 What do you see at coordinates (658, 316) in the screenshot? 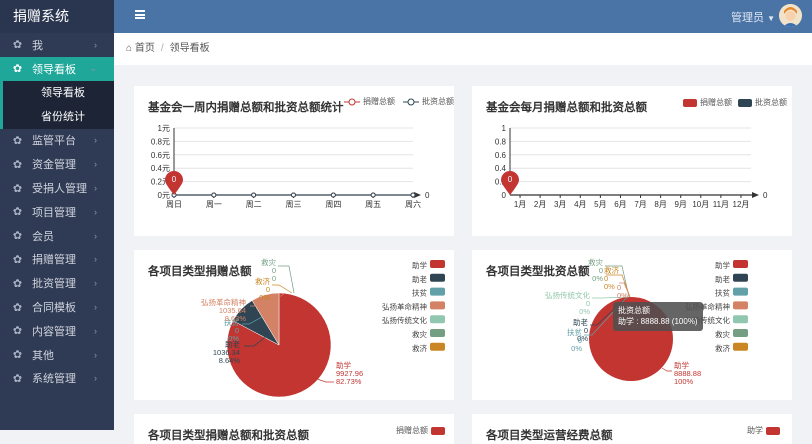
I see `chart-tooltip: 批资总额 助学 : 8888.88 (100%)` at bounding box center [658, 316].